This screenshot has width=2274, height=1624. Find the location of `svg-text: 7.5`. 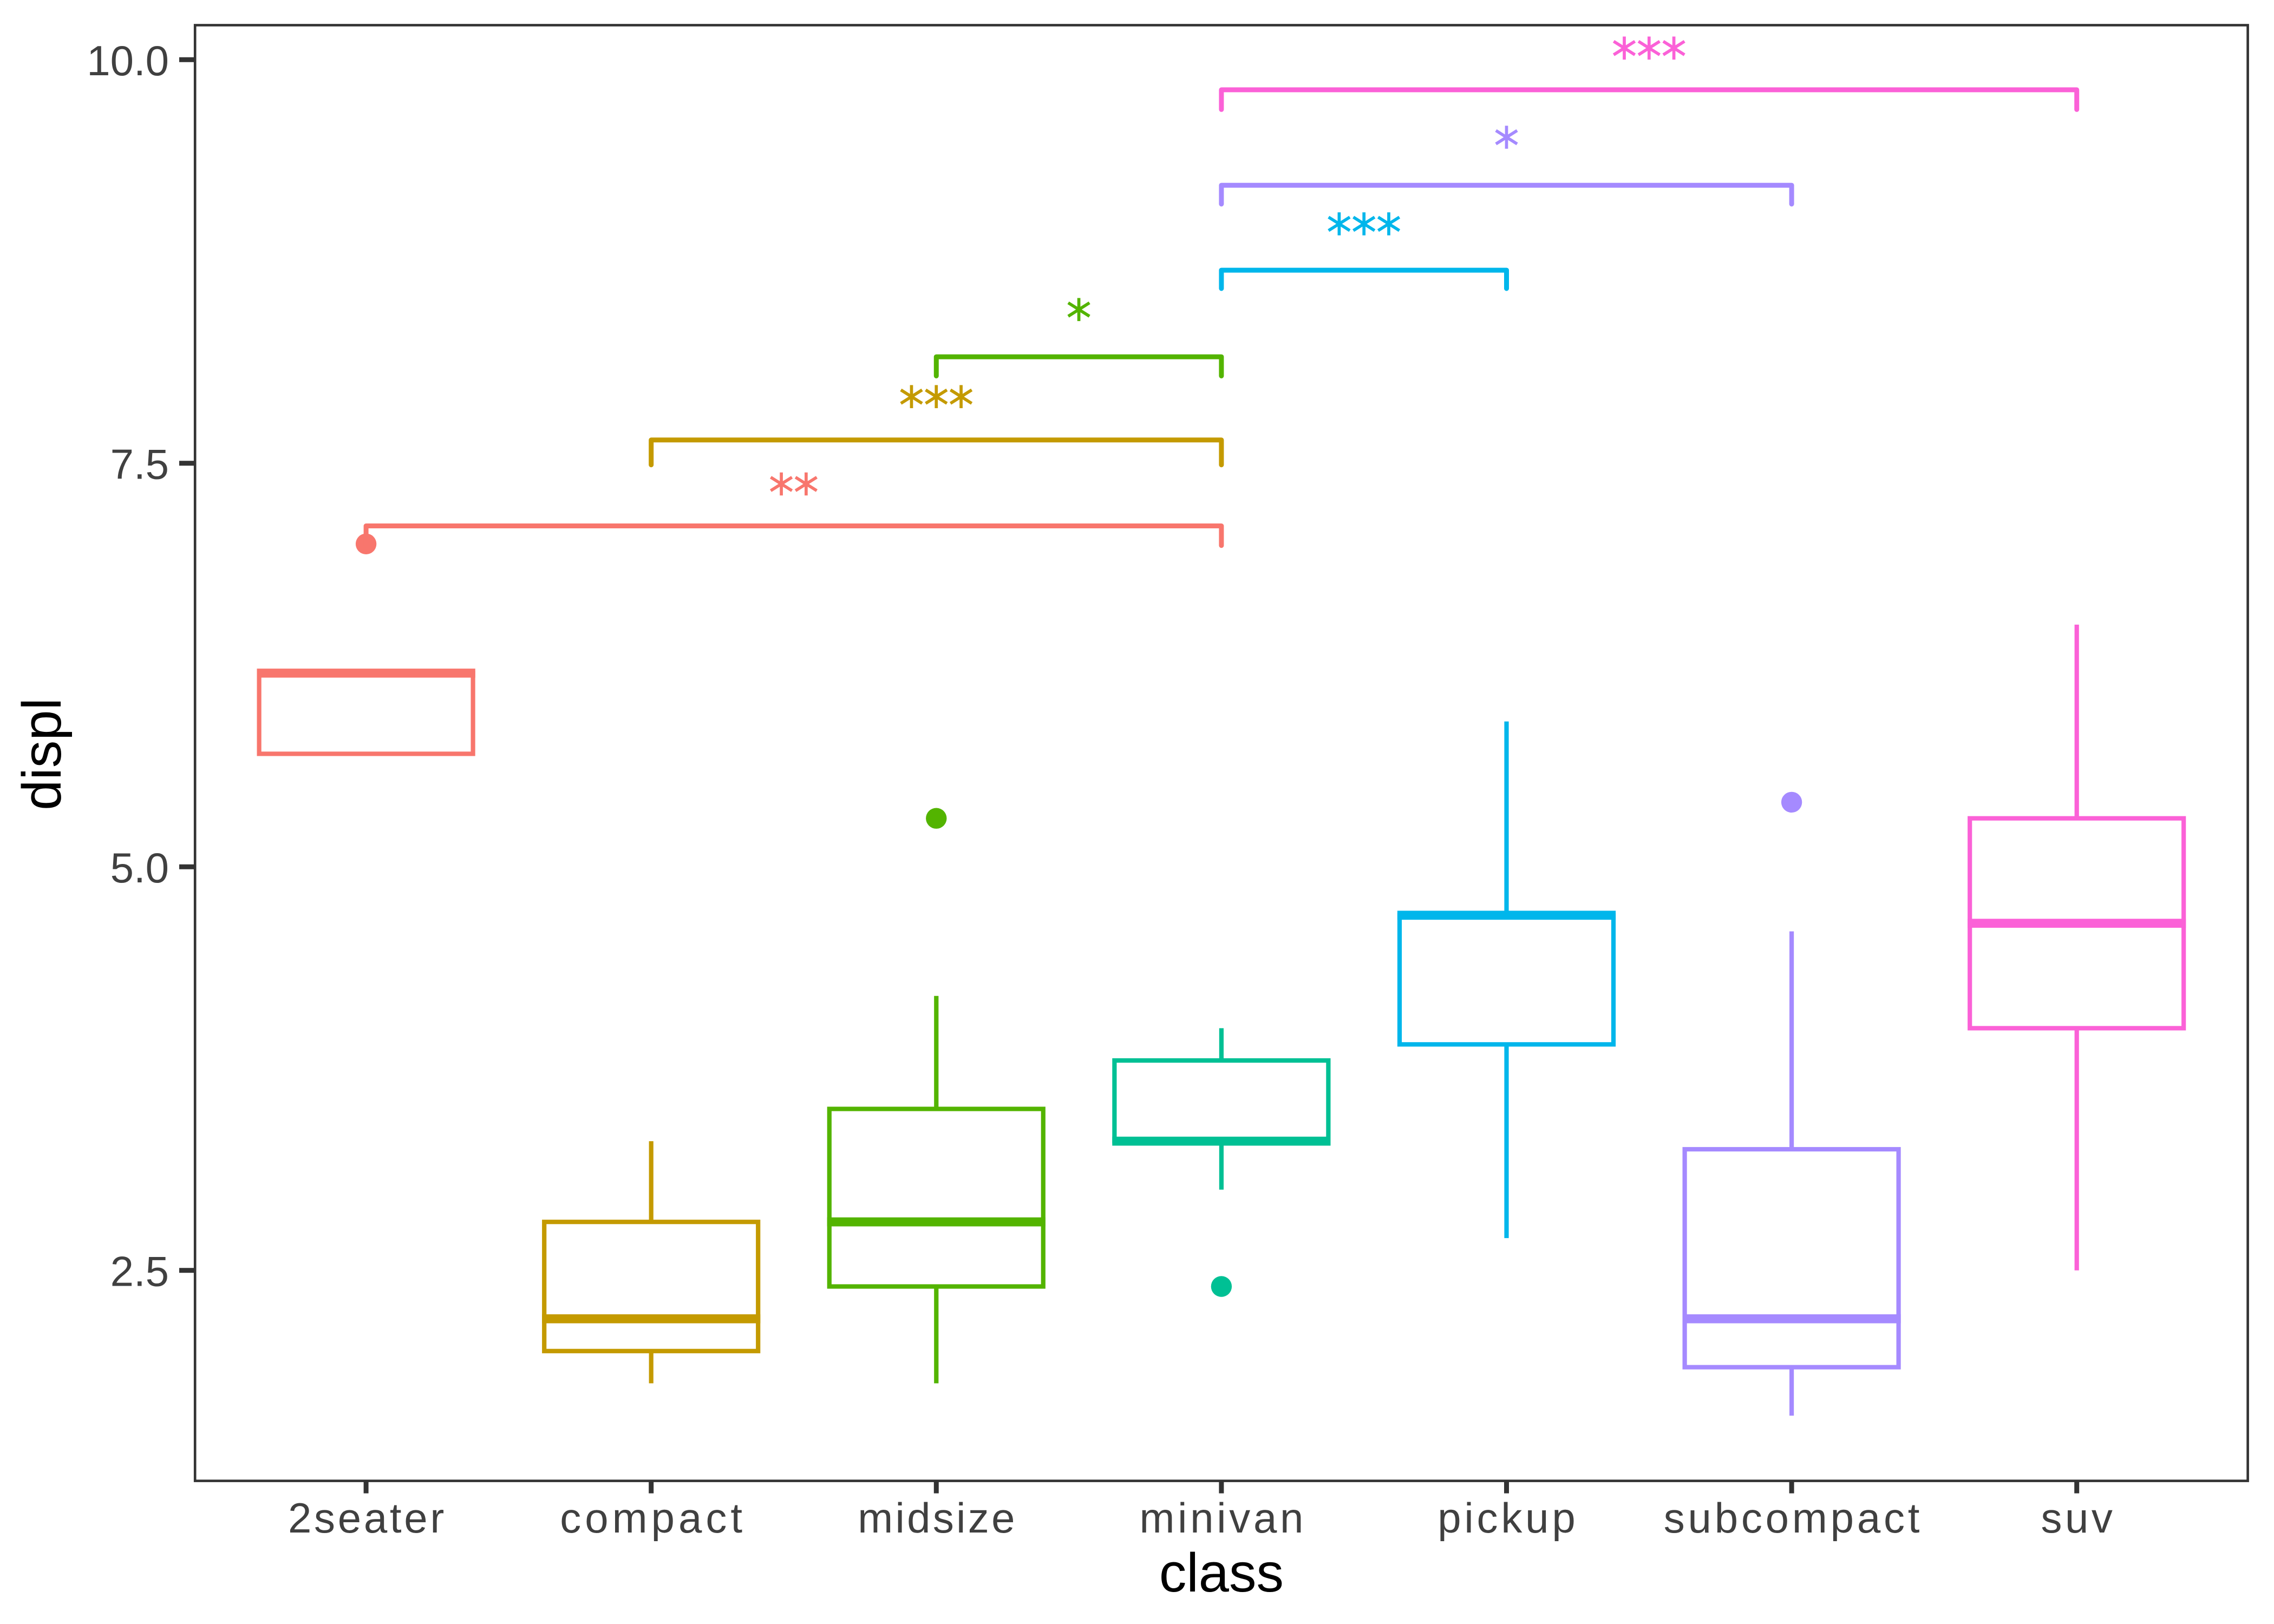

svg-text: 7.5 is located at coordinates (139, 464).